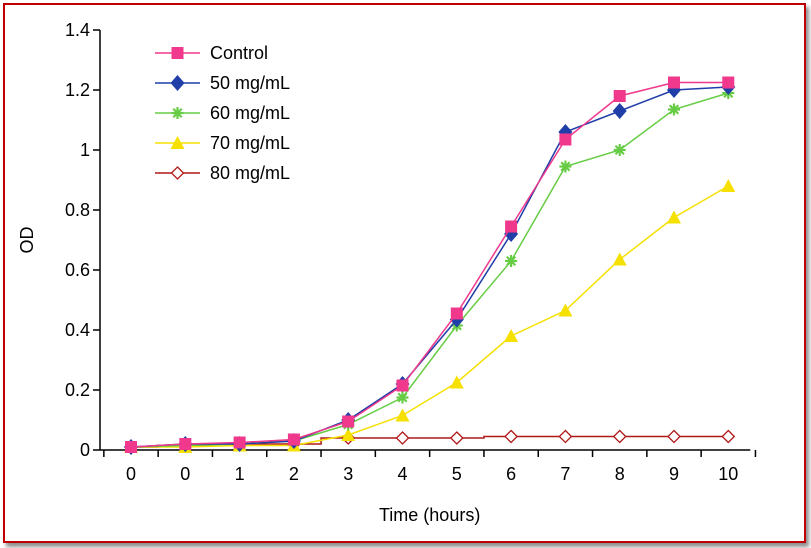  What do you see at coordinates (250, 83) in the screenshot?
I see `legend-label: 50 mg/mL` at bounding box center [250, 83].